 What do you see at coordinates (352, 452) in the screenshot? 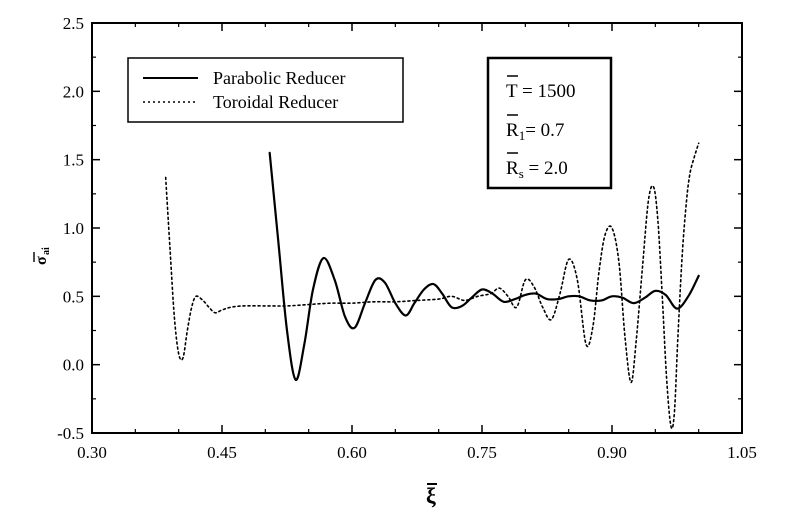
I see `x-tick-label: 0.60` at bounding box center [352, 452].